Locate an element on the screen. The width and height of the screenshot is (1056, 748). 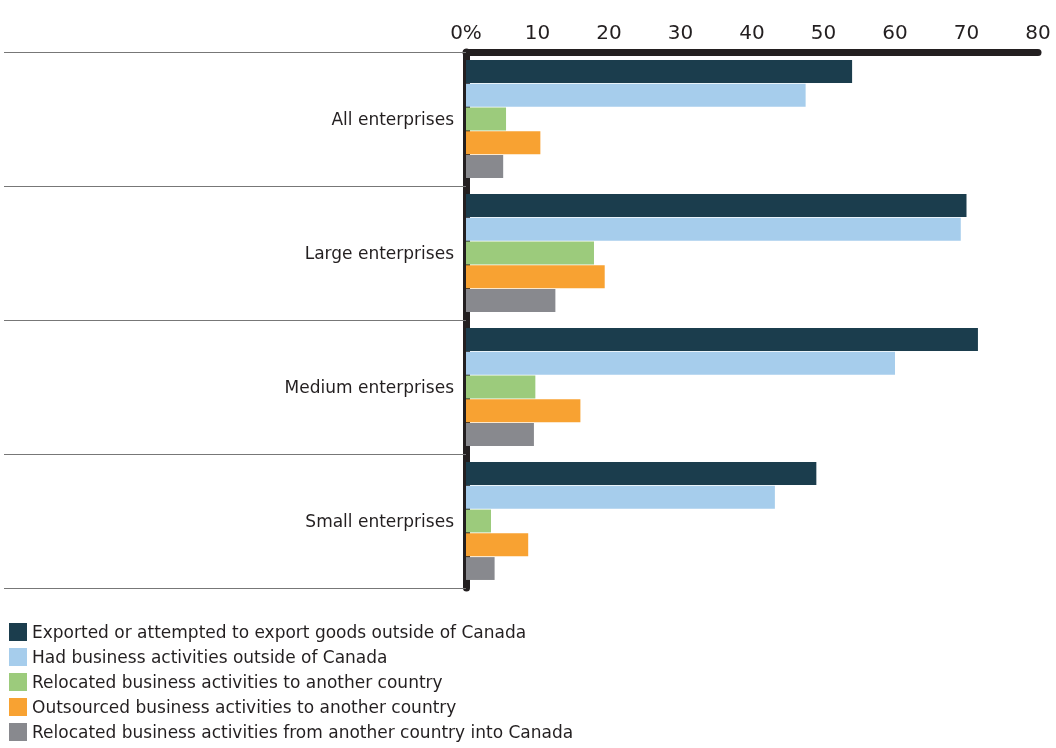
x-tick-label: 10 is located at coordinates (537, 32).